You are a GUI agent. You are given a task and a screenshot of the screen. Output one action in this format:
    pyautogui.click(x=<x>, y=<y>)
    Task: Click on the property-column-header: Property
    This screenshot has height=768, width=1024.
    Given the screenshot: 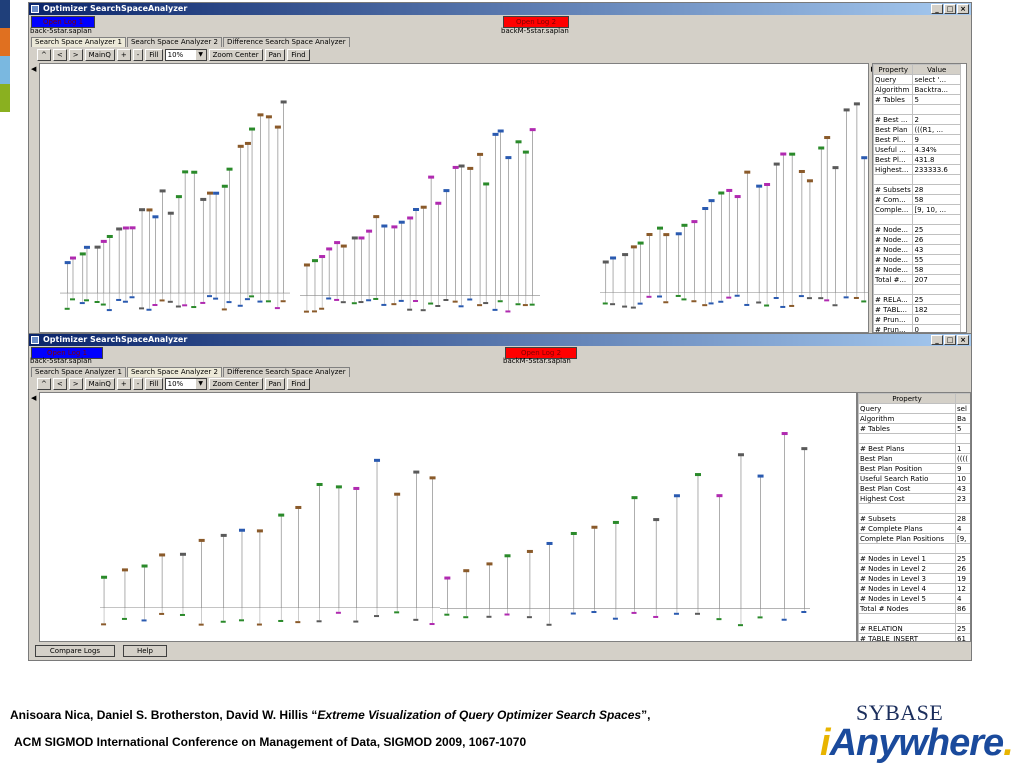 What is the action you would take?
    pyautogui.click(x=893, y=69)
    